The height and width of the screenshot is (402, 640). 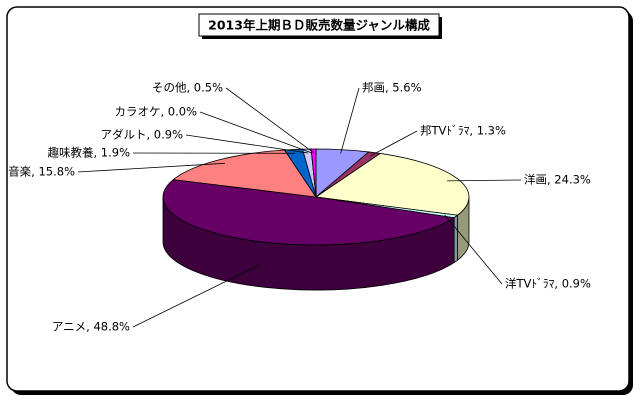 I want to click on data-label: 音楽, 15.8%, so click(x=41, y=172).